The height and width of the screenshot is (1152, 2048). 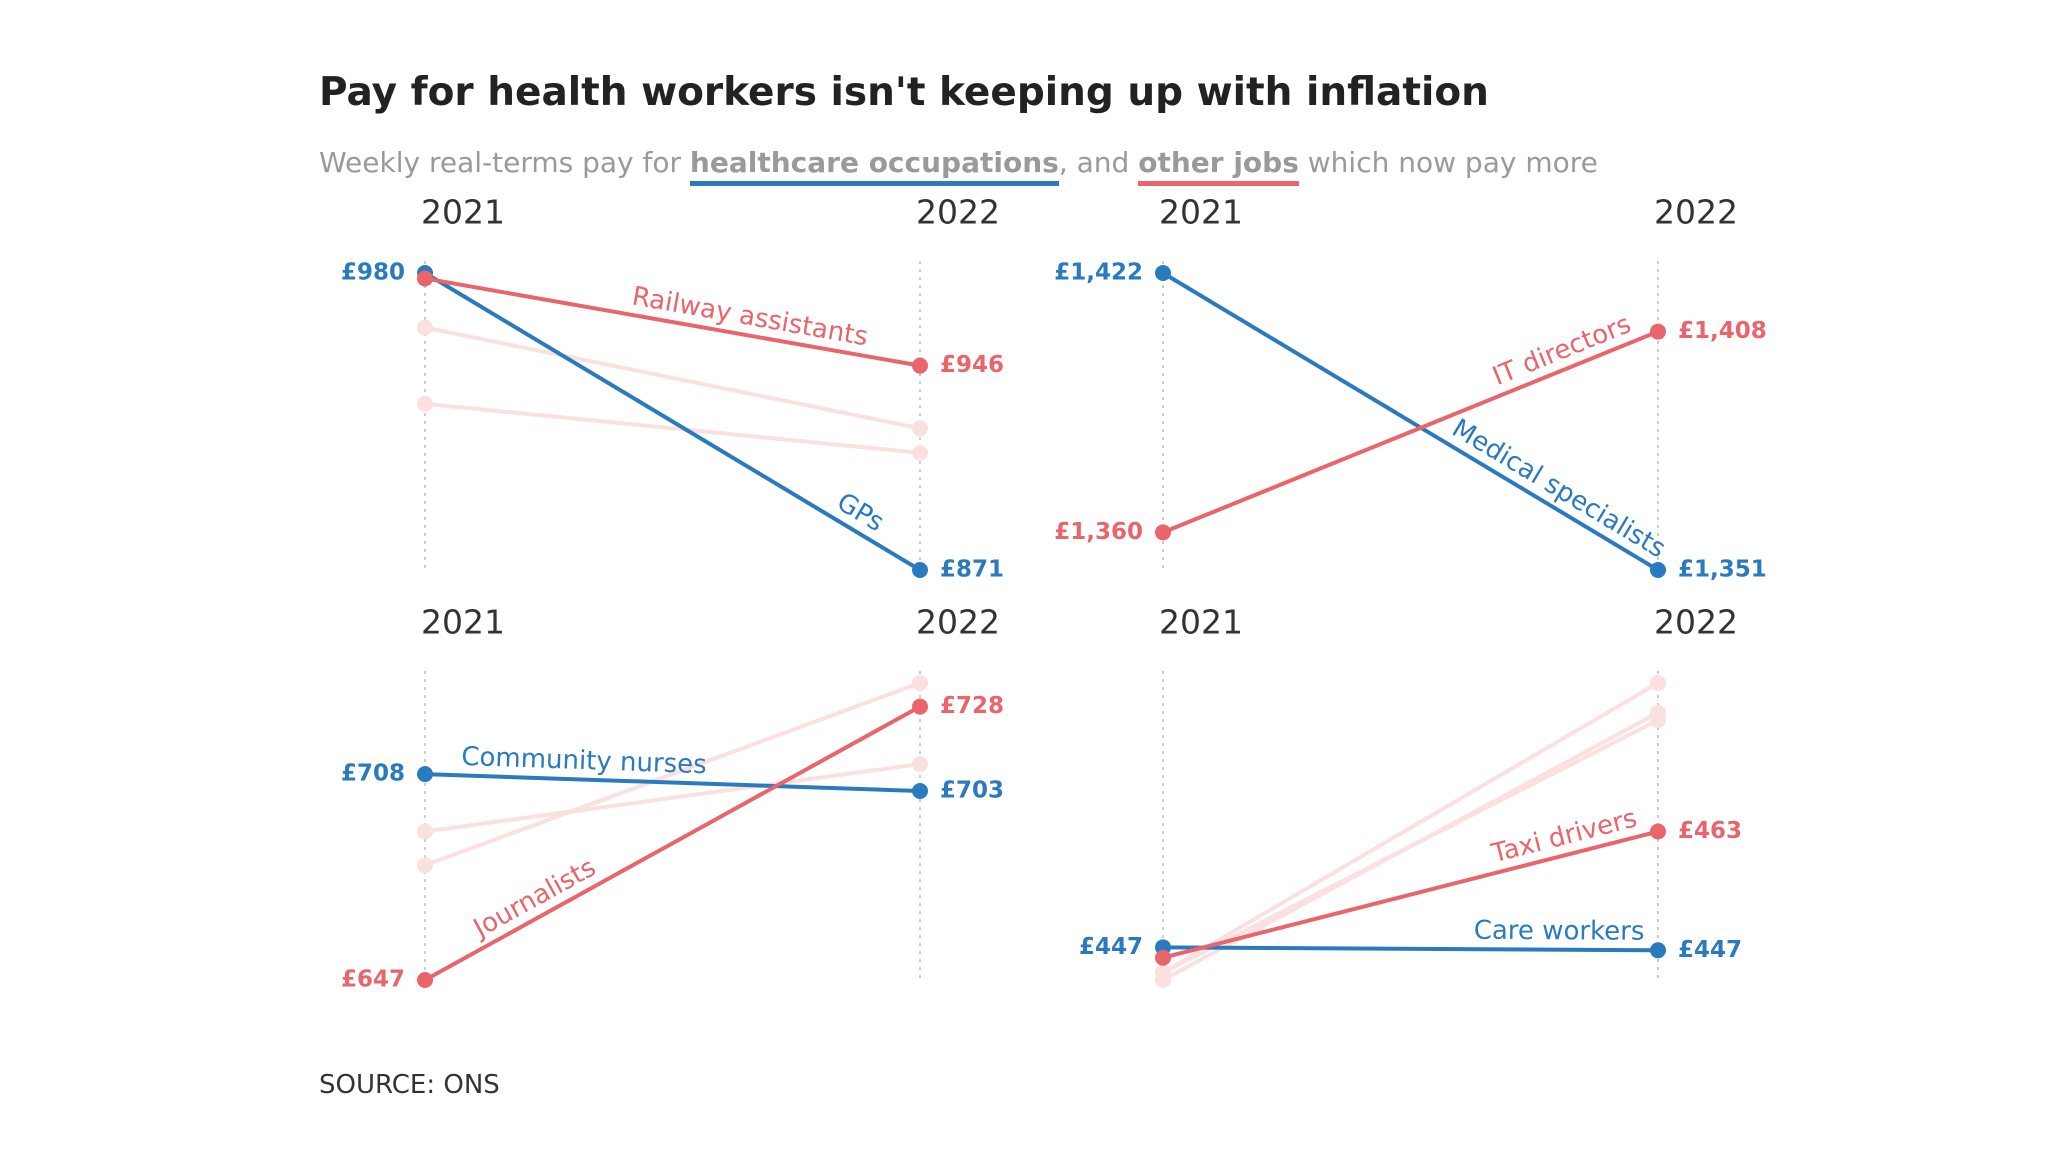 I want to click on series-label-group: Medical specialists, so click(x=1559, y=488).